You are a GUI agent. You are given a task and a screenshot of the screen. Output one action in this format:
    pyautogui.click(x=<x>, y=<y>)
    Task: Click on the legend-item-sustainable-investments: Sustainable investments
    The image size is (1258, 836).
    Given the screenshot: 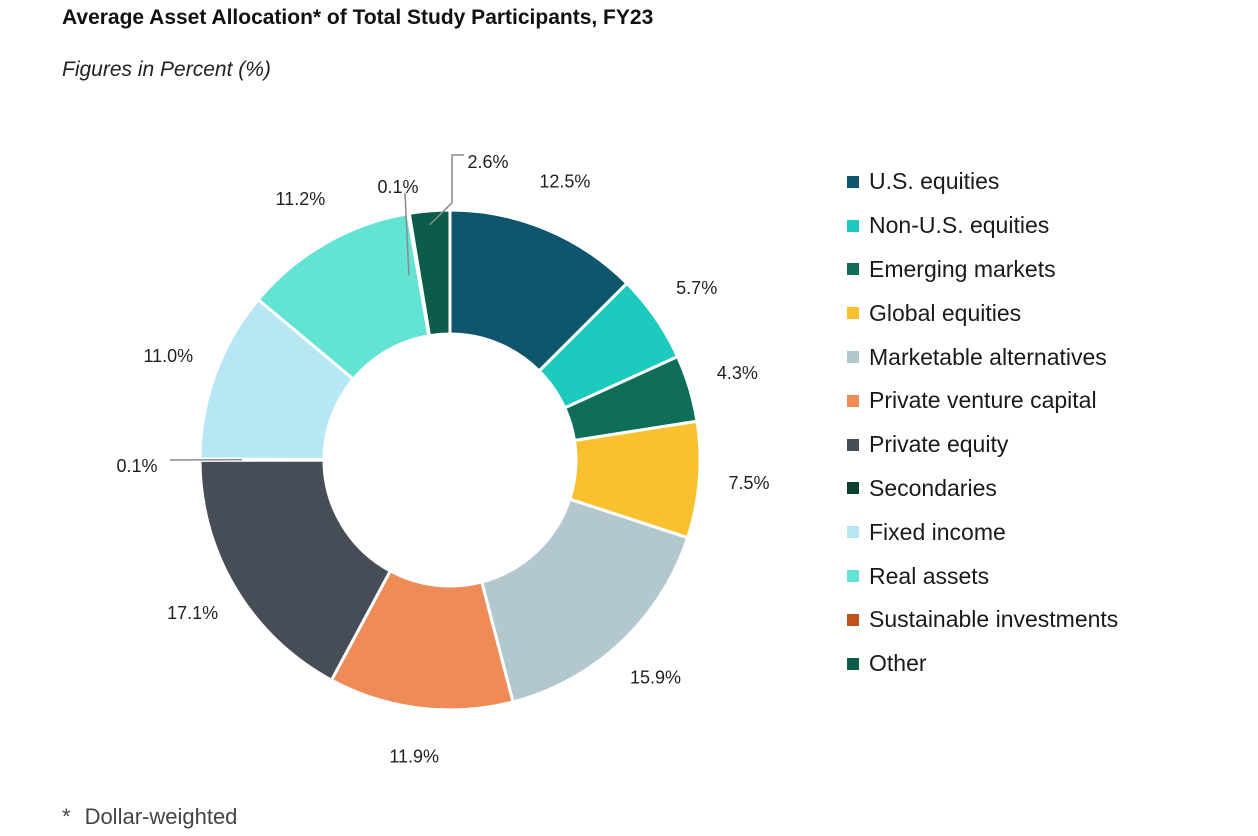 What is the action you would take?
    pyautogui.click(x=982, y=620)
    